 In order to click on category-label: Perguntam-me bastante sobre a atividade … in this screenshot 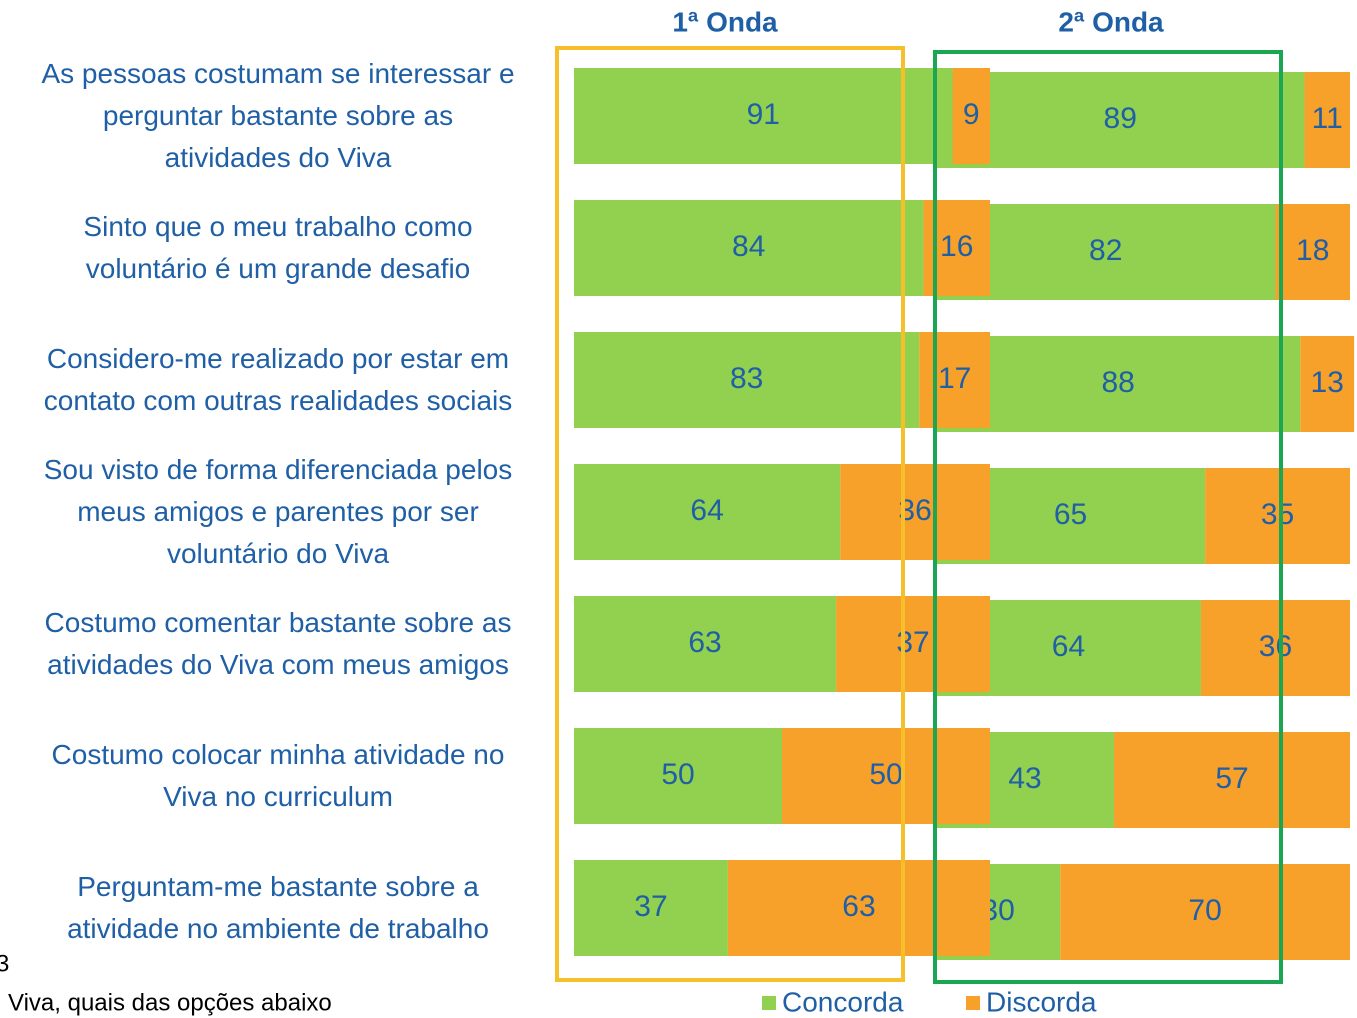, I will do `click(278, 907)`.